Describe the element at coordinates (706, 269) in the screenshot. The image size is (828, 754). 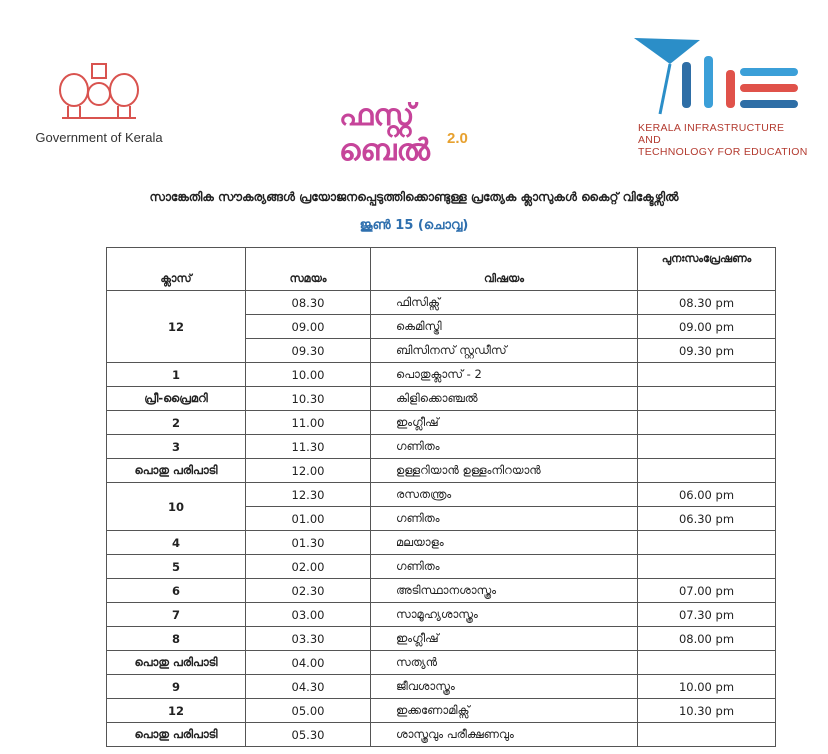
I see `header-rebroadcast: പുനഃസംപ്രേഷണം` at that location.